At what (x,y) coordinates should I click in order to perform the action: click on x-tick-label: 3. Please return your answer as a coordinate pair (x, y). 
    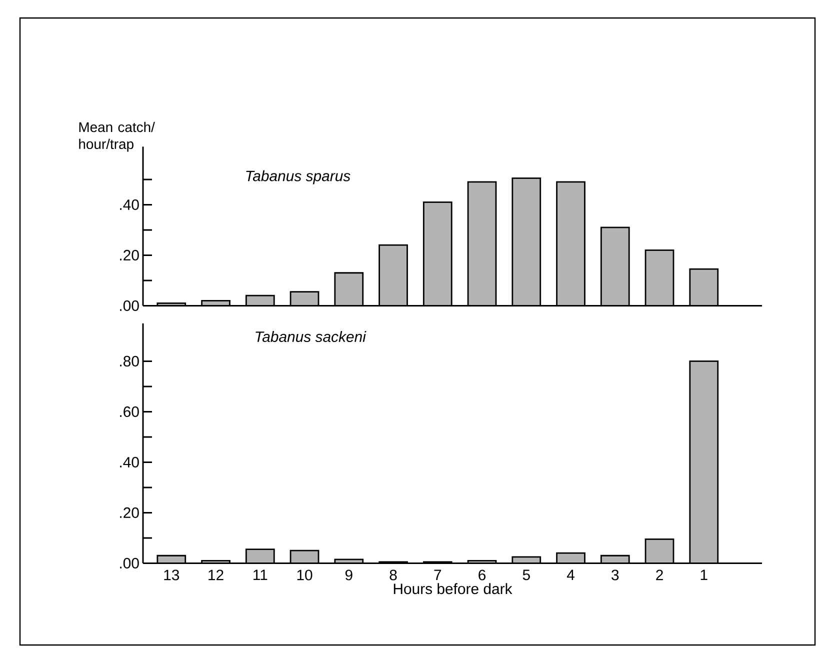
    Looking at the image, I should click on (615, 575).